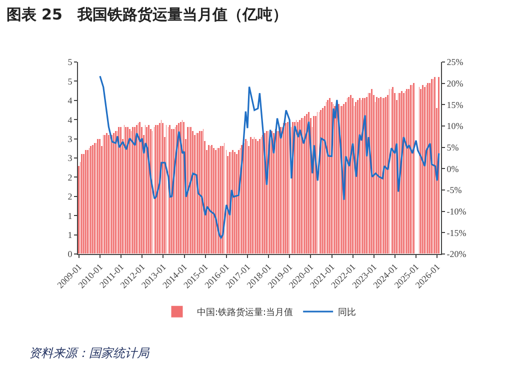  I want to click on y2-tick-label: -10%, so click(456, 211).